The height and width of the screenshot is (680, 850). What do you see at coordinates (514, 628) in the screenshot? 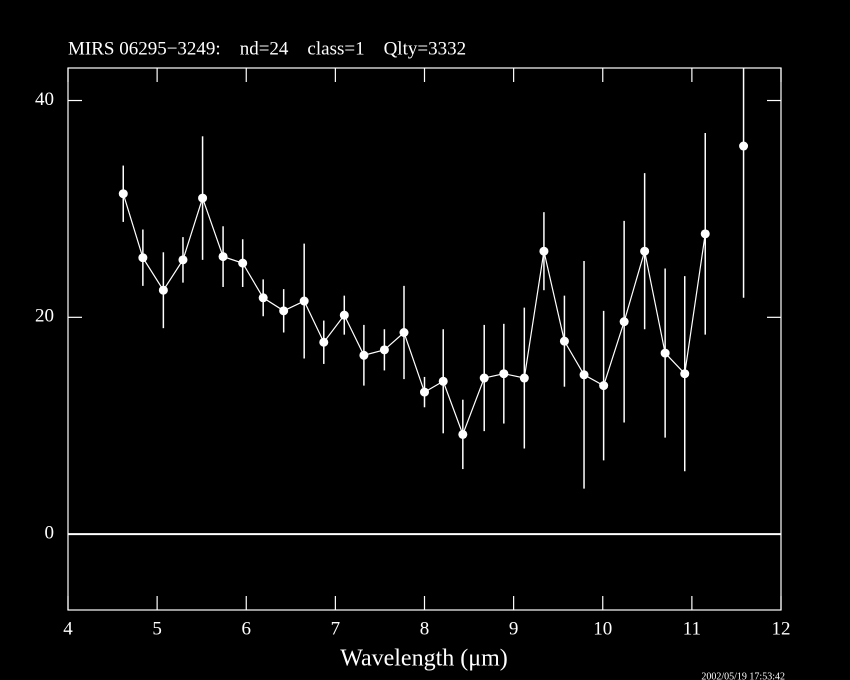
I see `x-tick-label: 9` at bounding box center [514, 628].